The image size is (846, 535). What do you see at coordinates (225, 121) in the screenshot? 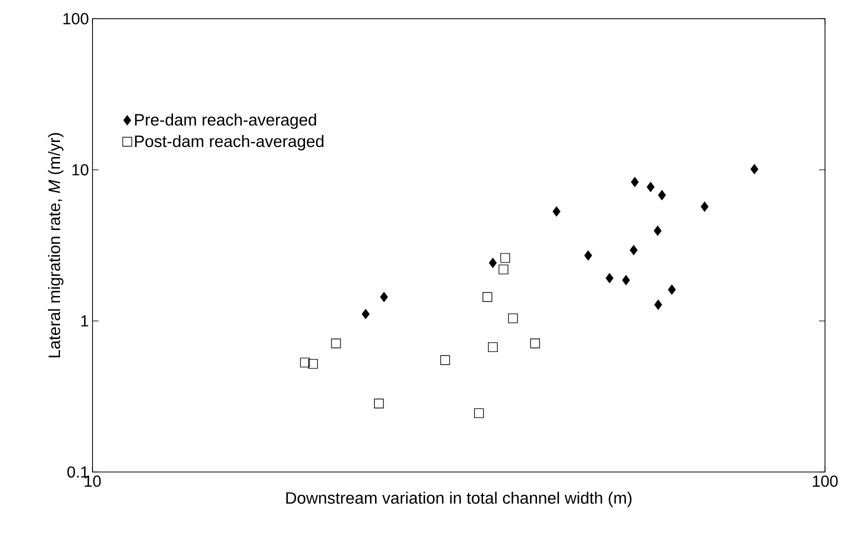
I see `legend-label: Pre-dam reach-averaged` at bounding box center [225, 121].